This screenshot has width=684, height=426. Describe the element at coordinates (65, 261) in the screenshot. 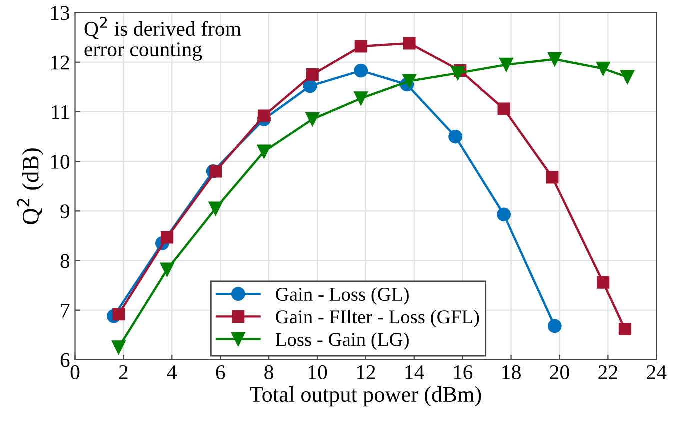

I see `y-tick-label: 8` at that location.